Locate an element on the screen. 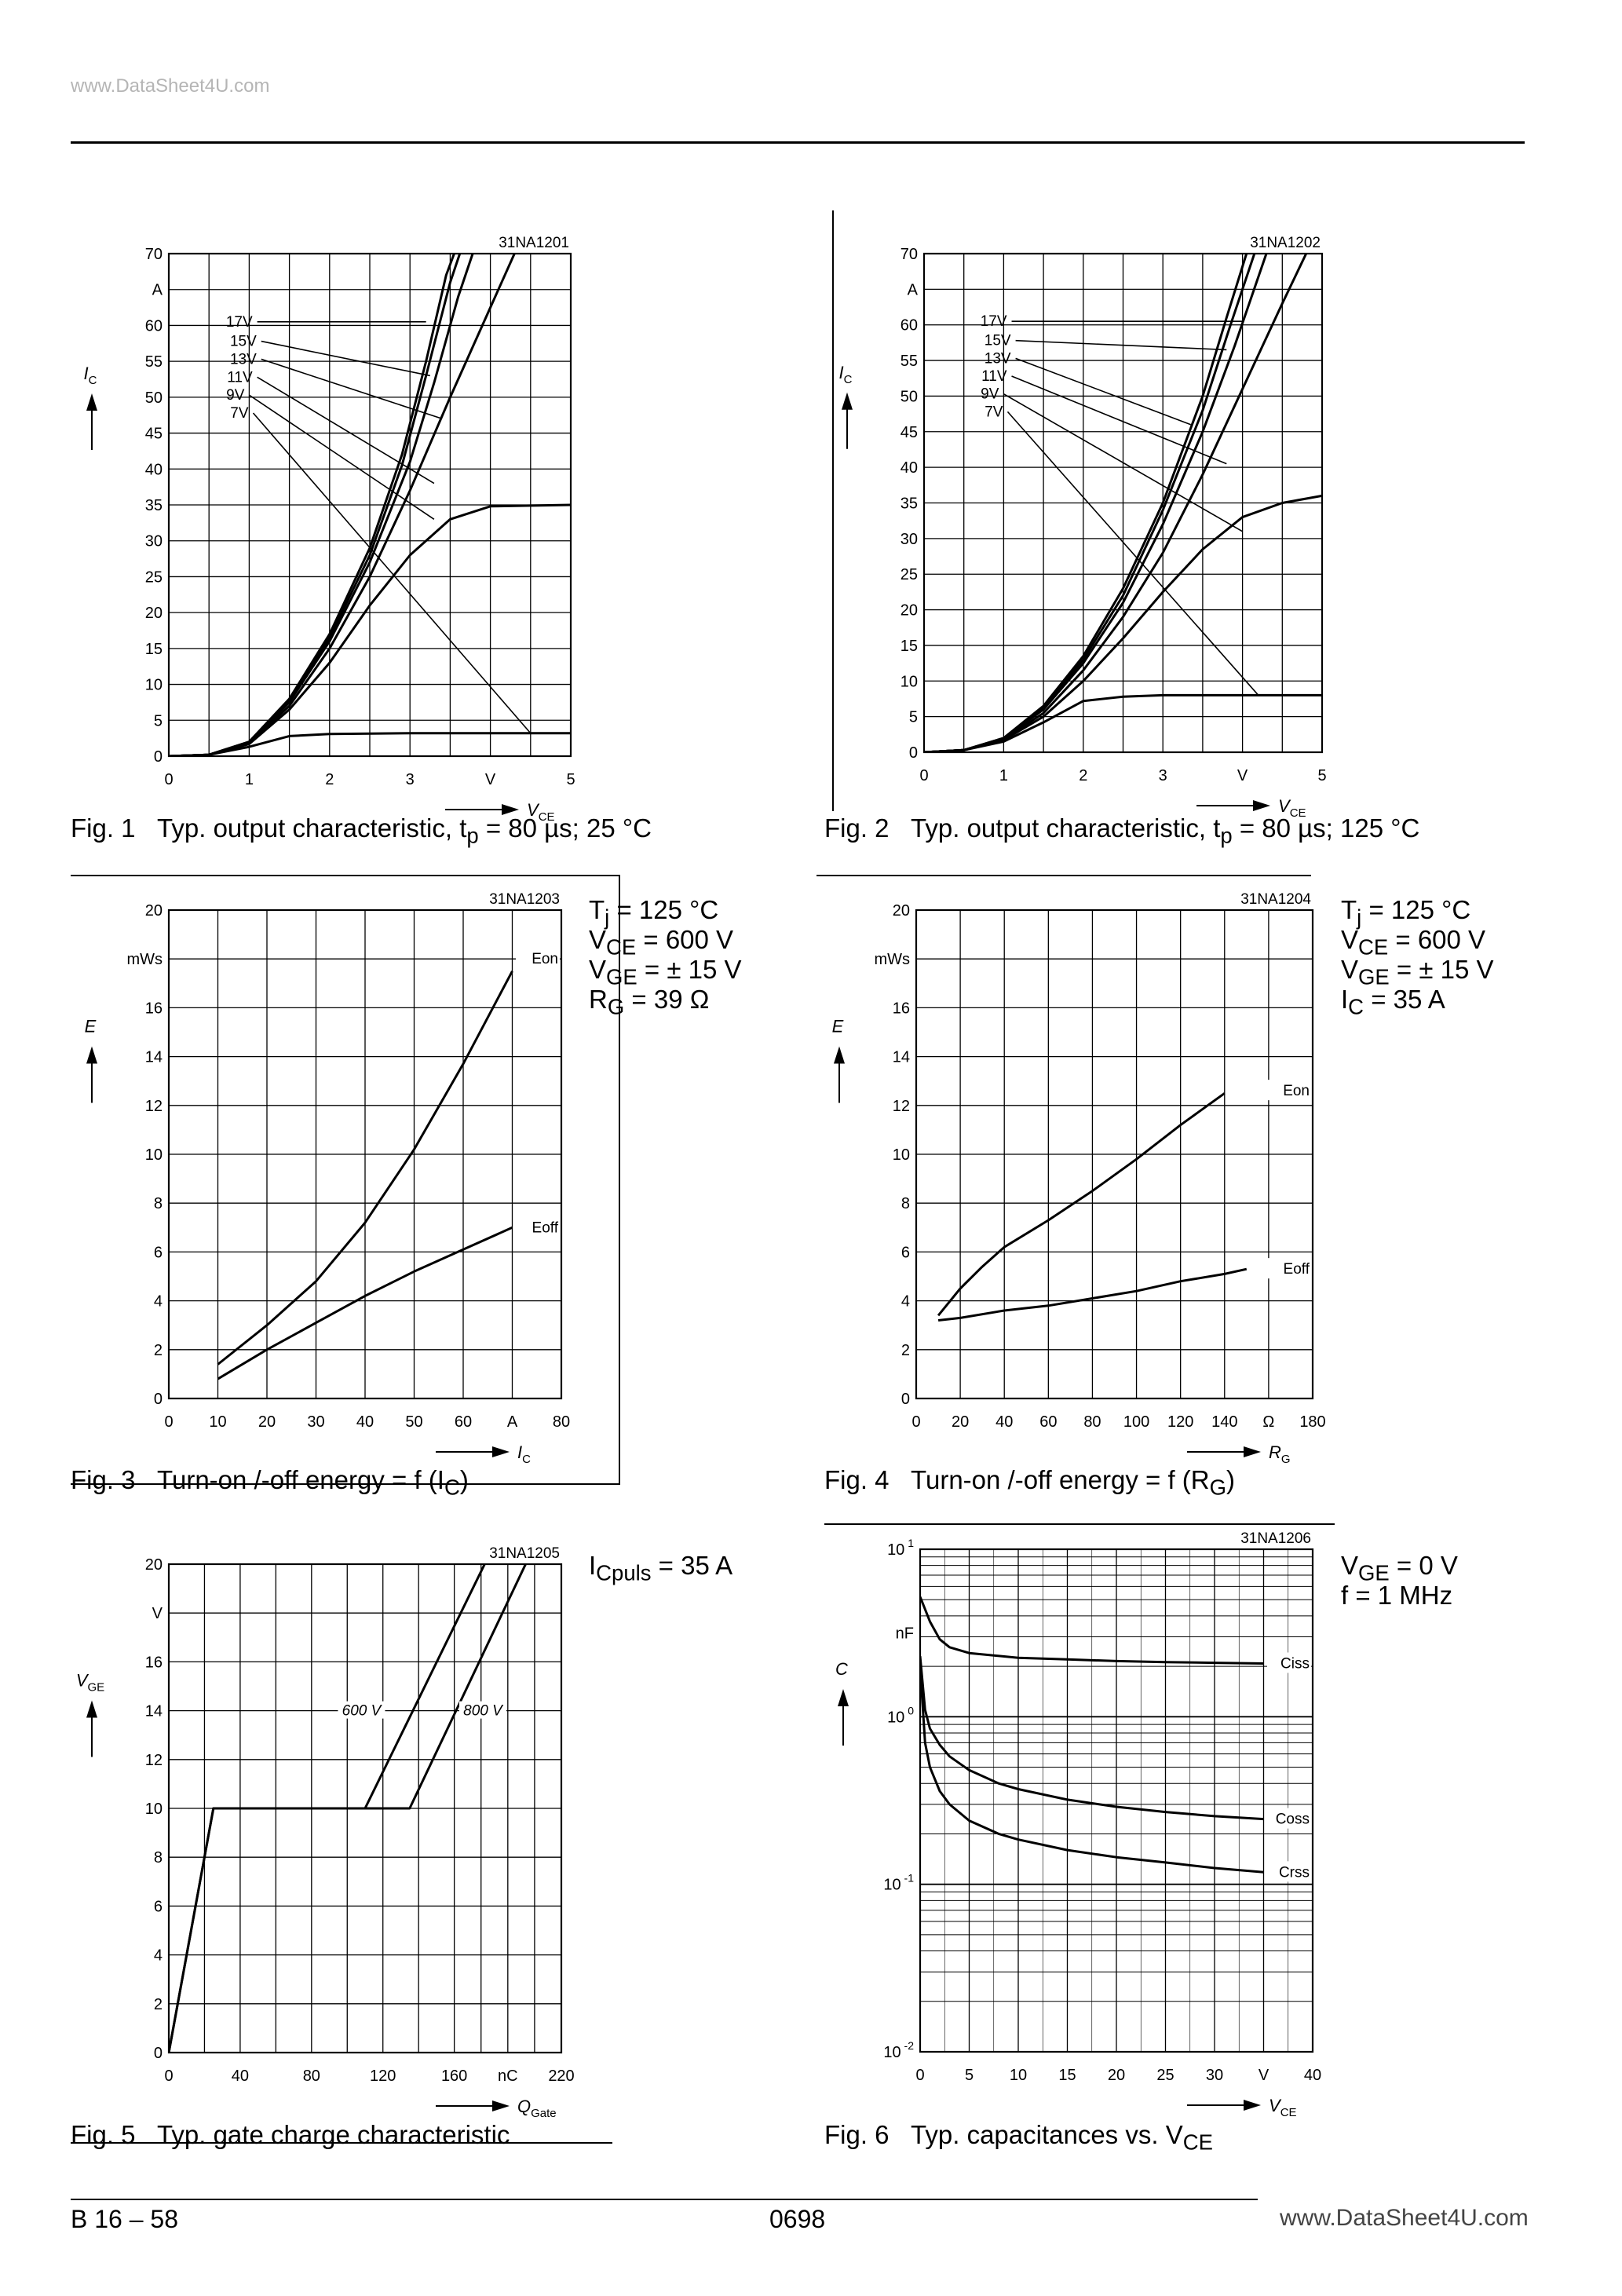 This screenshot has height=2296, width=1622. fig5-series-label-1: 800 V is located at coordinates (483, 1712).